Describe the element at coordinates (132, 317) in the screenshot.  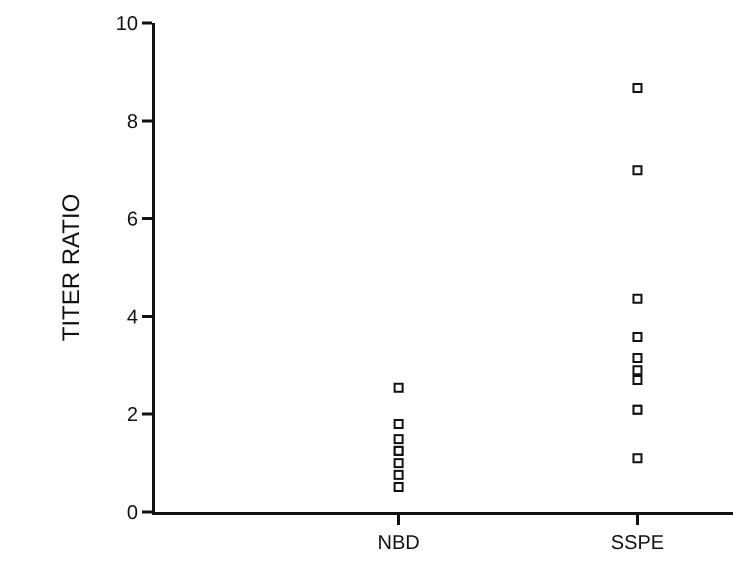
I see `y-tick-label: 4` at that location.